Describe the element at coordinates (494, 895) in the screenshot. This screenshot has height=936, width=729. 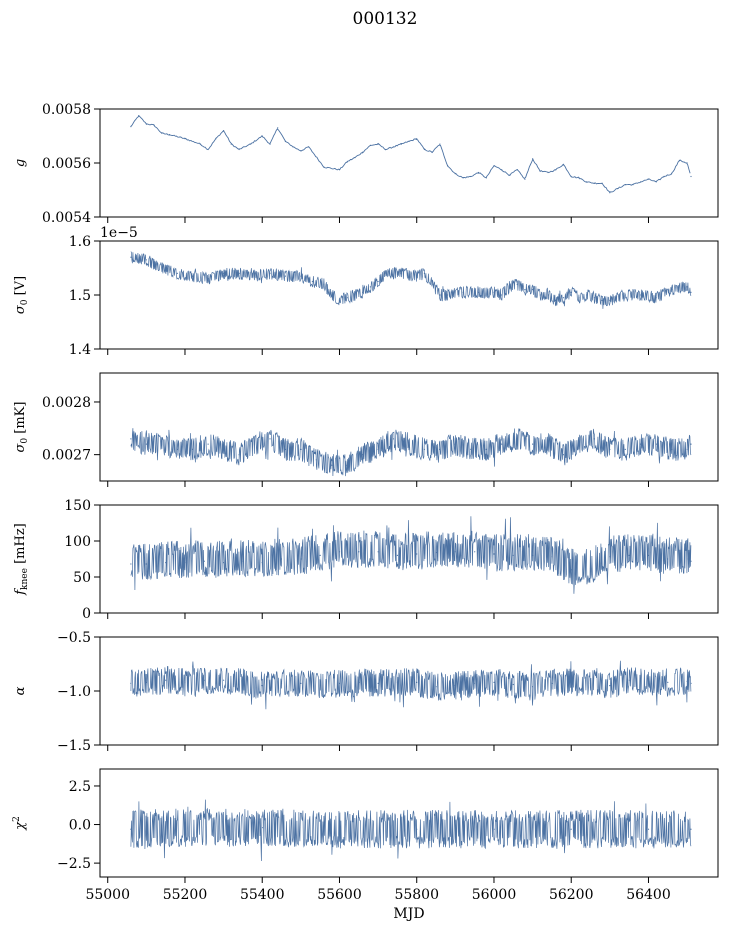
I see `x-tick-label: 56000` at that location.